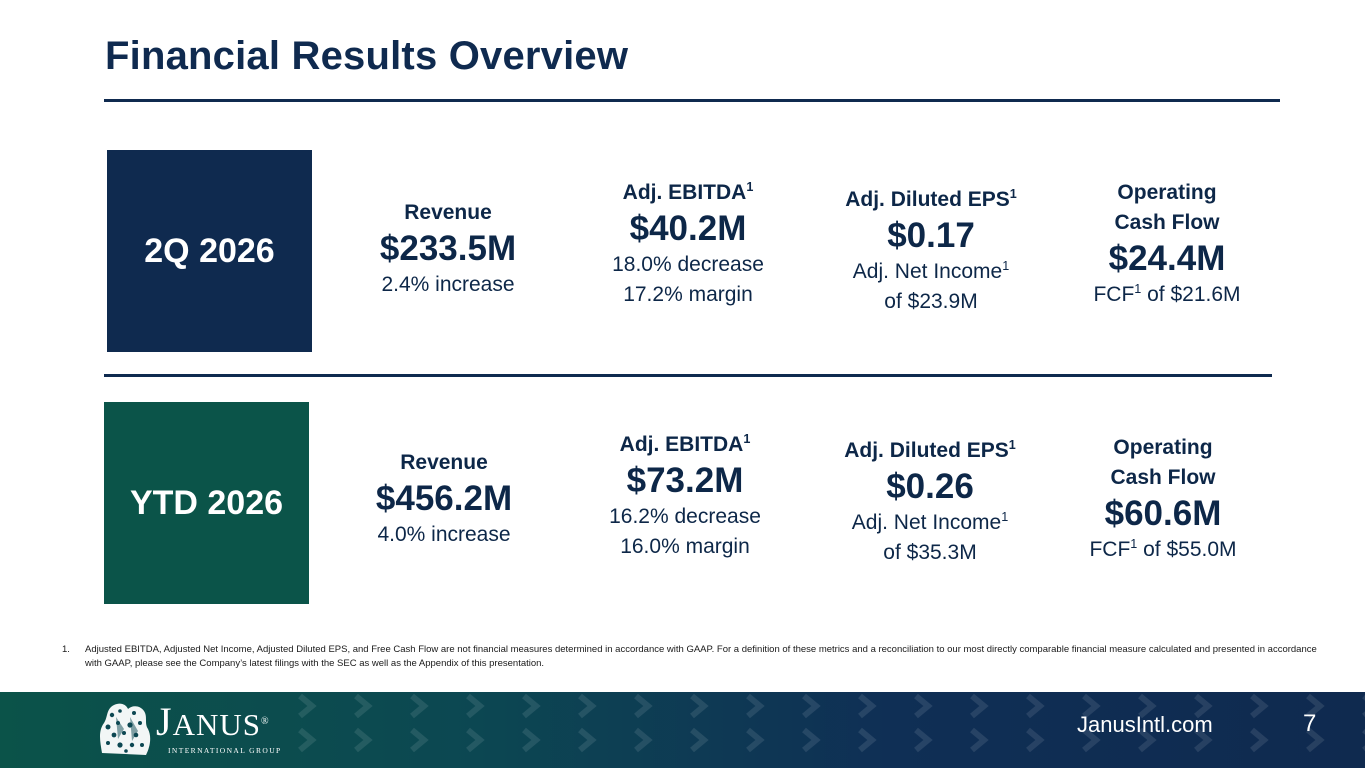 The image size is (1365, 768). What do you see at coordinates (444, 534) in the screenshot?
I see `metric-sub: 4.0% increase` at bounding box center [444, 534].